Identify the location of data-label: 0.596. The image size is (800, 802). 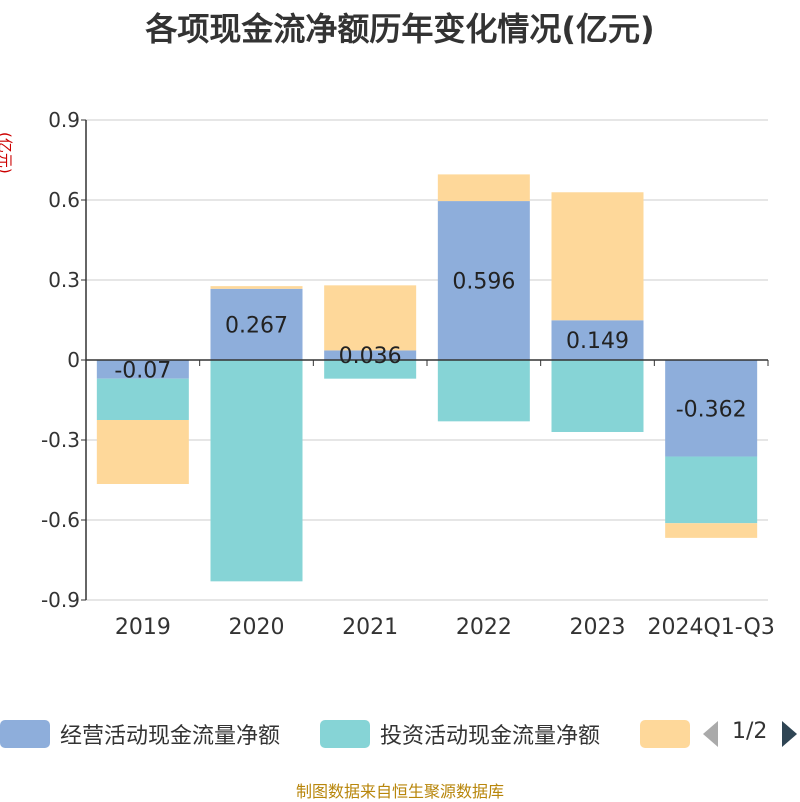
(483, 282).